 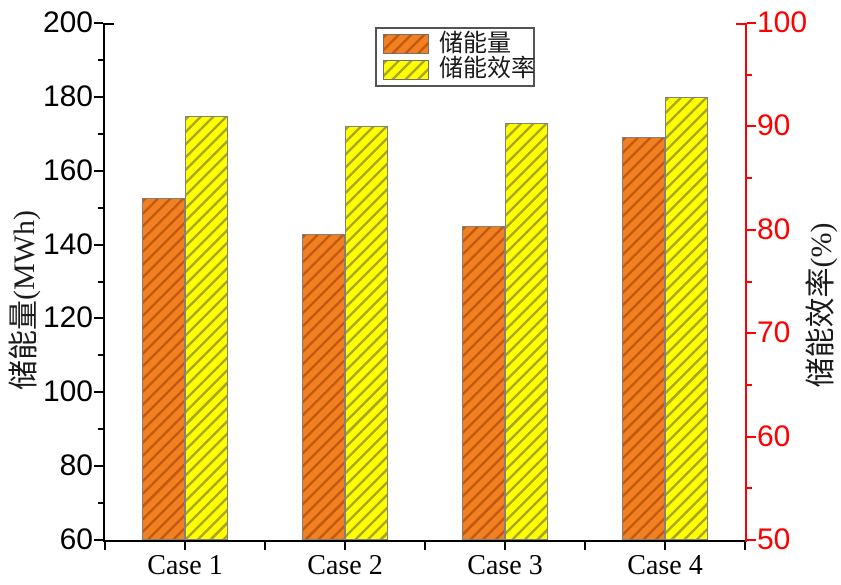 What do you see at coordinates (104, 282) in the screenshot?
I see `left-axis-spine` at bounding box center [104, 282].